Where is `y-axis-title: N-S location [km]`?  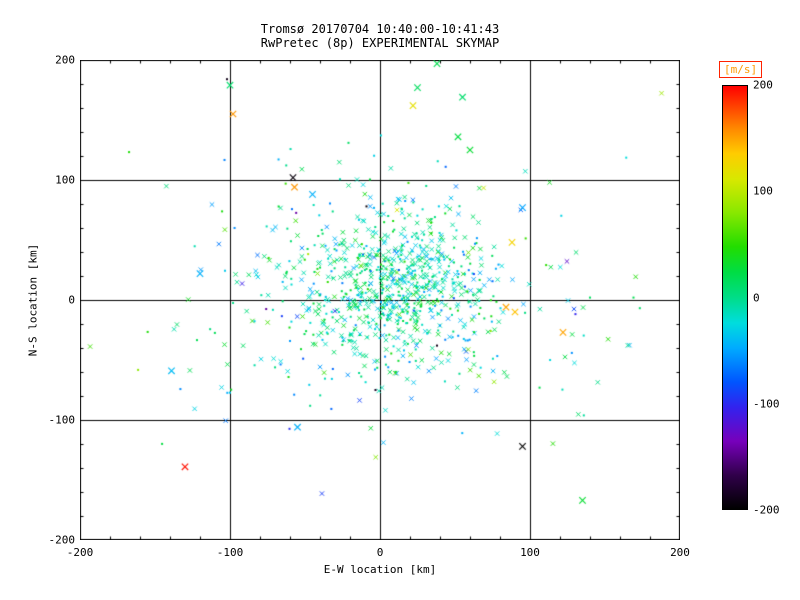
y-axis-title: N-S location [km] is located at coordinates (33, 300).